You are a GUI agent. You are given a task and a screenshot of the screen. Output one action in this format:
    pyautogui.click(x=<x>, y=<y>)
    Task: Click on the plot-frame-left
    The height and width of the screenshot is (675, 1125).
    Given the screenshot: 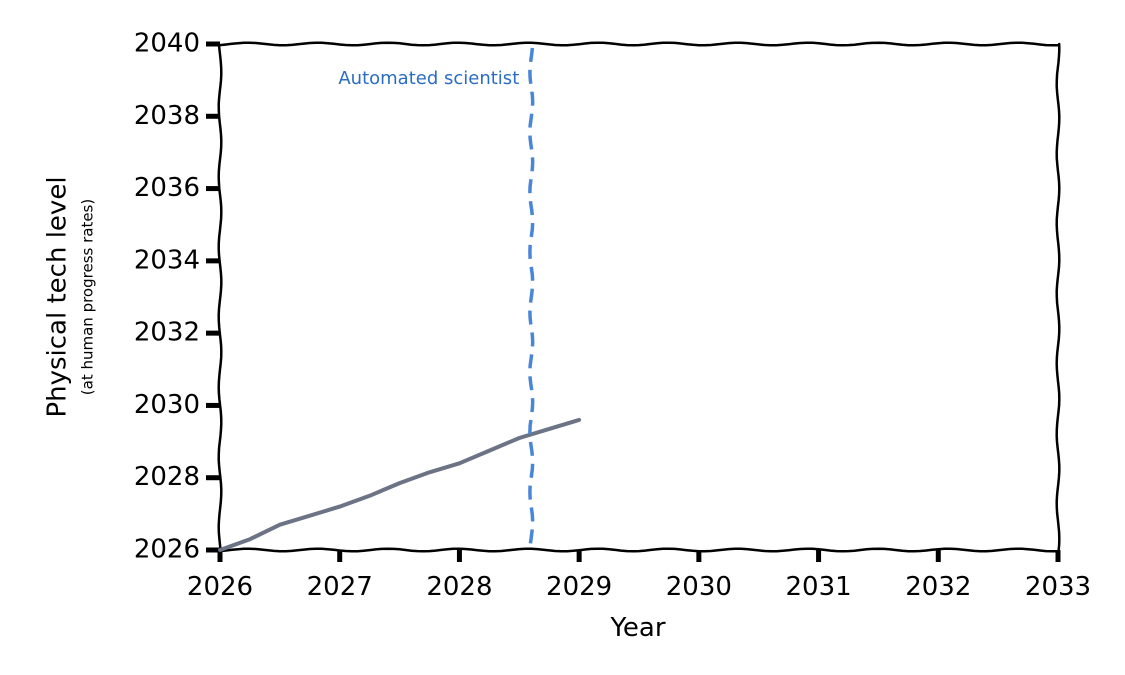 What is the action you would take?
    pyautogui.click(x=220, y=297)
    